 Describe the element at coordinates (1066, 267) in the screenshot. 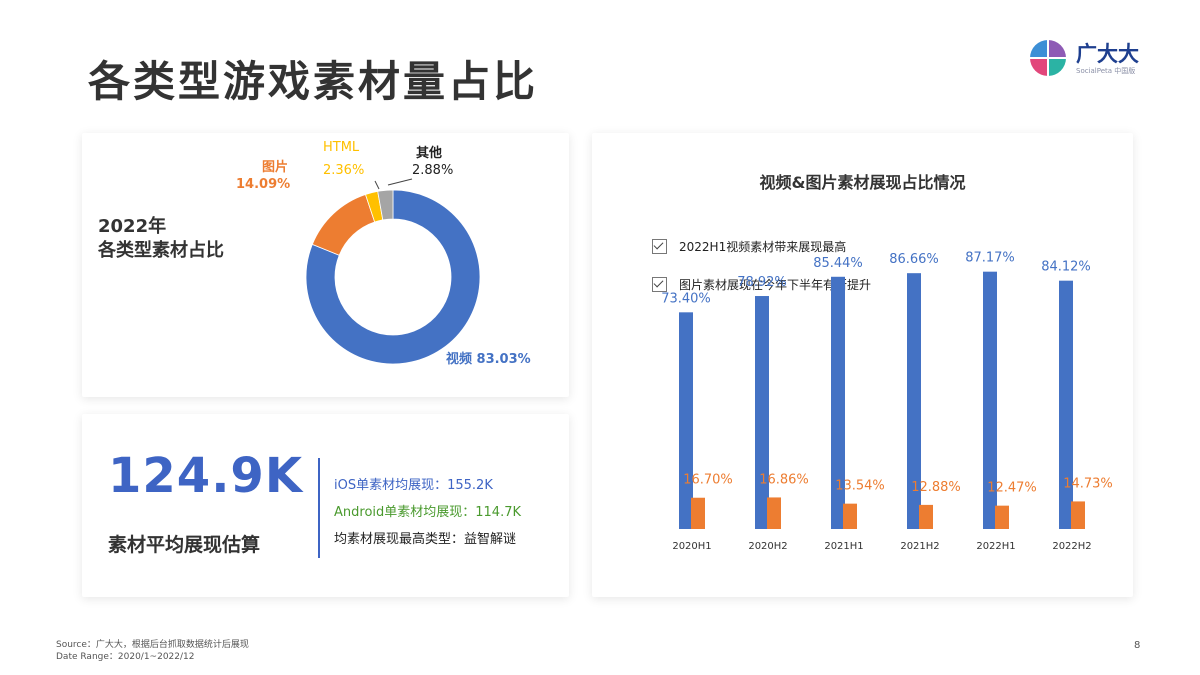

I see `bar-video-label-2022H2: 84.12%` at that location.